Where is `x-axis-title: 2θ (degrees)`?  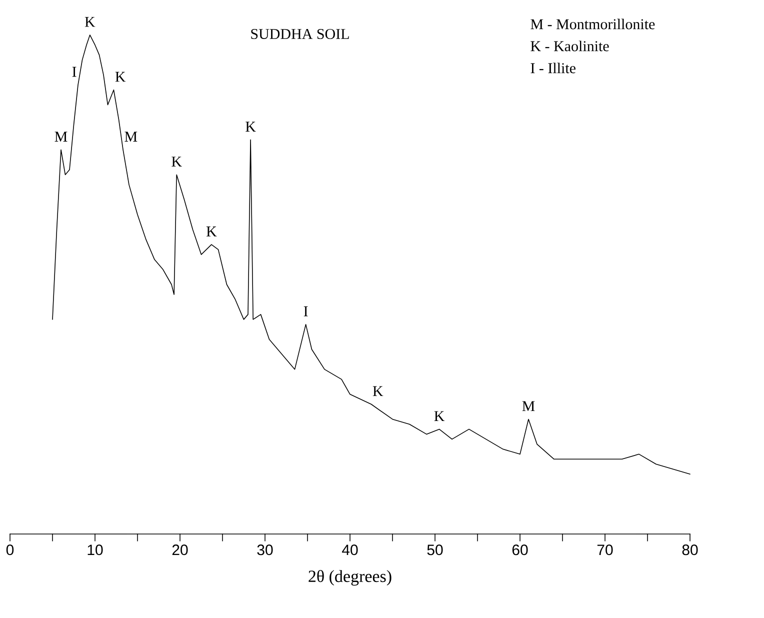
x-axis-title: 2θ (degrees) is located at coordinates (350, 578).